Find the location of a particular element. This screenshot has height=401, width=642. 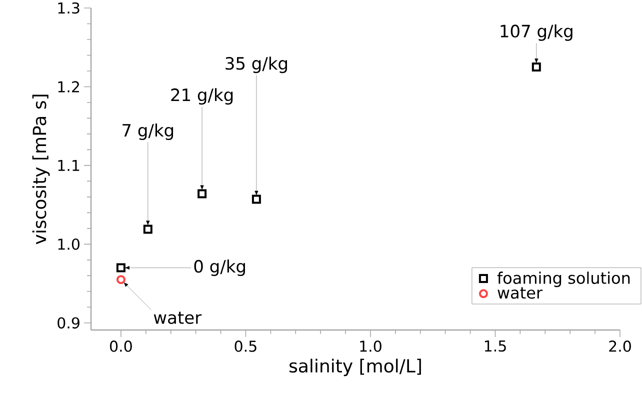

legend-label: water is located at coordinates (520, 293).